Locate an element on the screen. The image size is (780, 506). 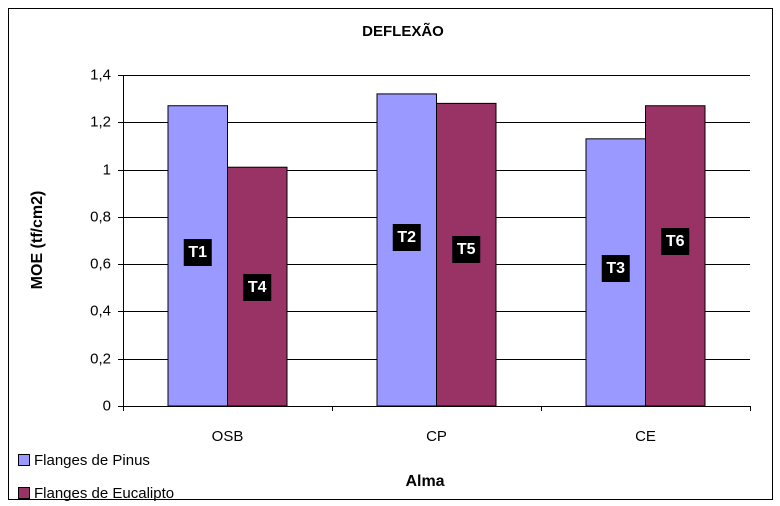
bar-label: T4 is located at coordinates (257, 287).